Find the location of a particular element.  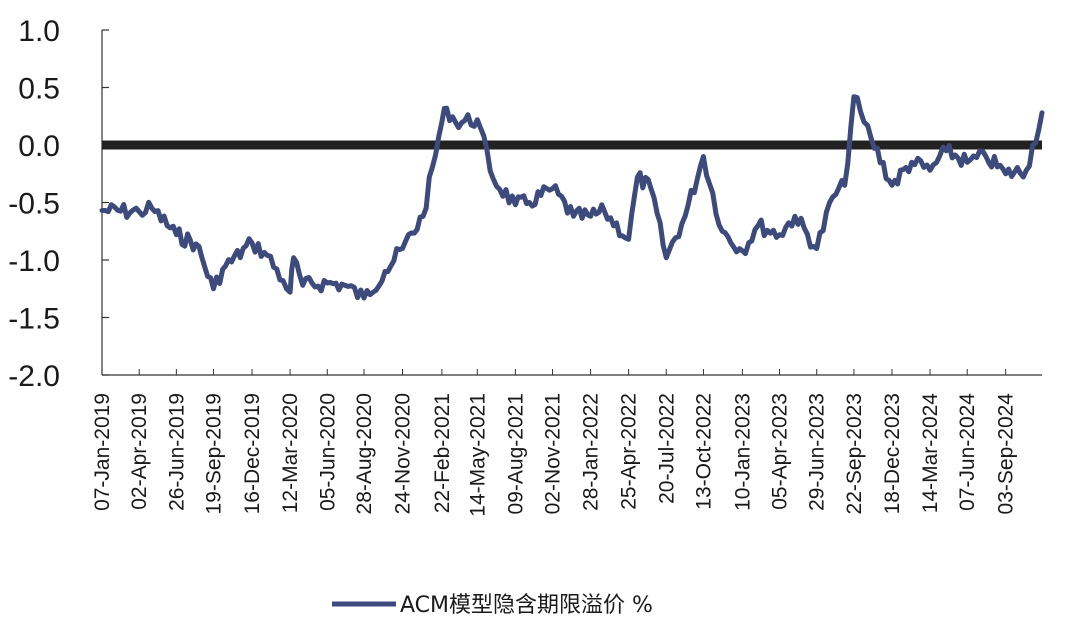

x-tick-label: 22-Sep-2023 is located at coordinates (854, 453).